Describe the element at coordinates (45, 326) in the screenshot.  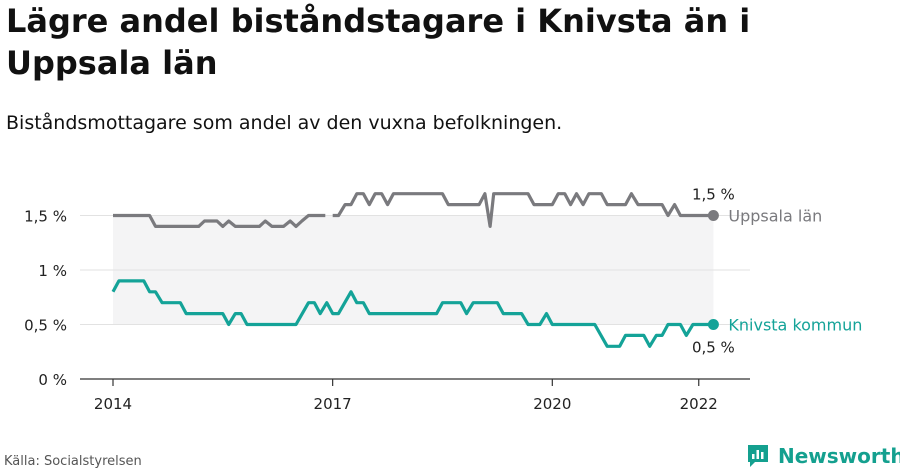
I see `y-tick-label: 0,5 %` at that location.